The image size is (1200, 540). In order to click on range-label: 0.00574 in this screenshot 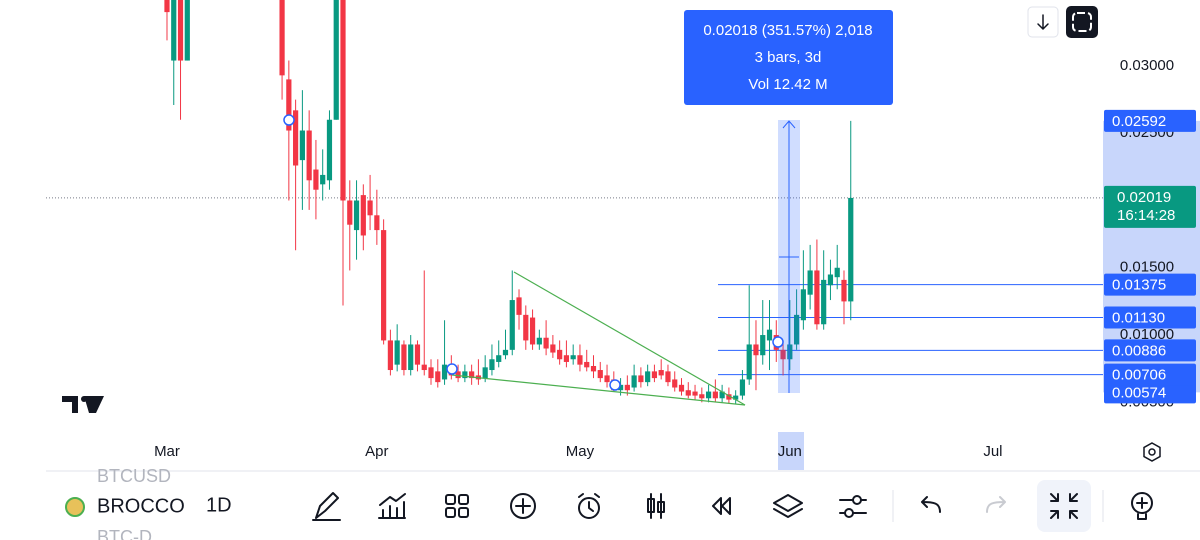, I will do `click(1139, 392)`.